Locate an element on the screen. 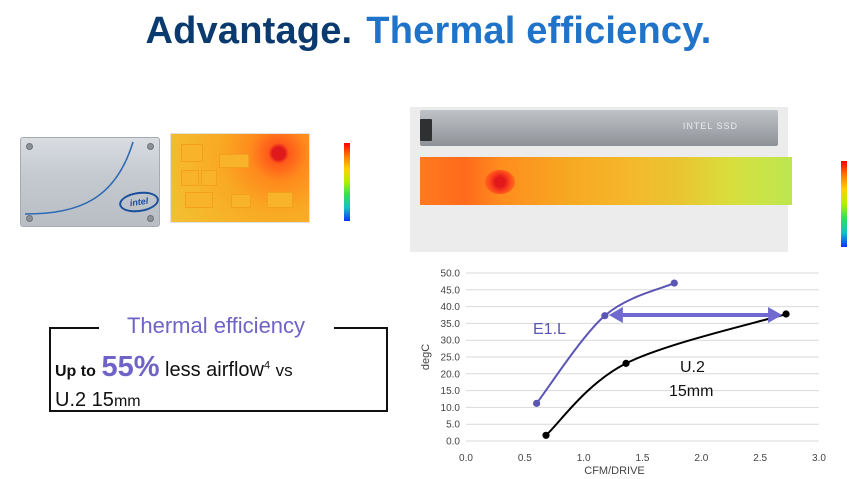 This screenshot has width=857, height=479. x-tick-label: 0.0 is located at coordinates (466, 458).